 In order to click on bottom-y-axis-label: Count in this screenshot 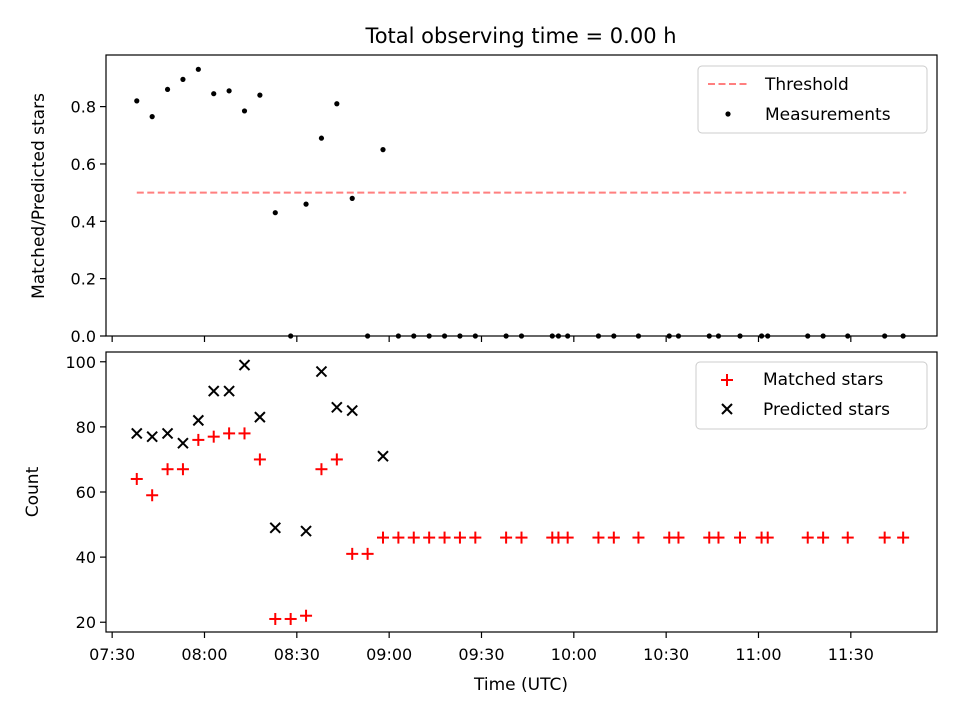, I will do `click(33, 491)`.